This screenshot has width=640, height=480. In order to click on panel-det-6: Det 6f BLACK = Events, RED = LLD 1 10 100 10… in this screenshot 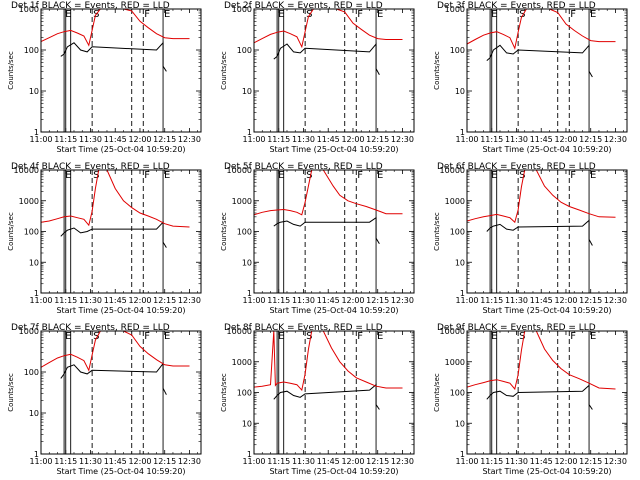, I will do `click(530, 238)`.